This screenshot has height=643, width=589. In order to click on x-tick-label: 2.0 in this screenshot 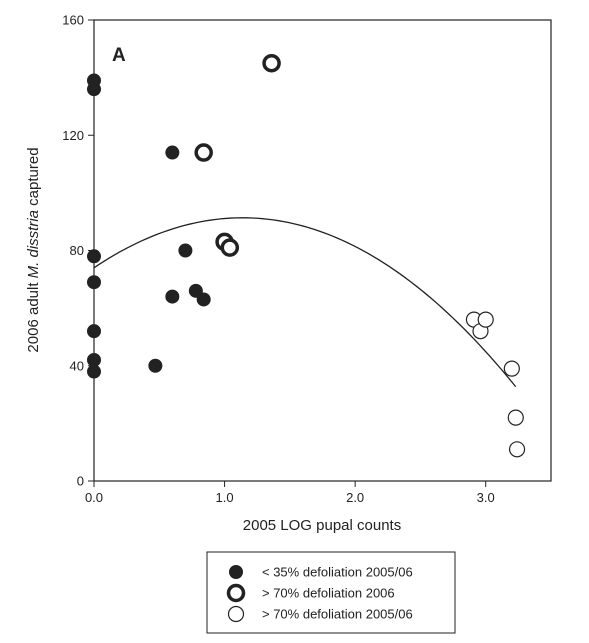, I will do `click(355, 497)`.